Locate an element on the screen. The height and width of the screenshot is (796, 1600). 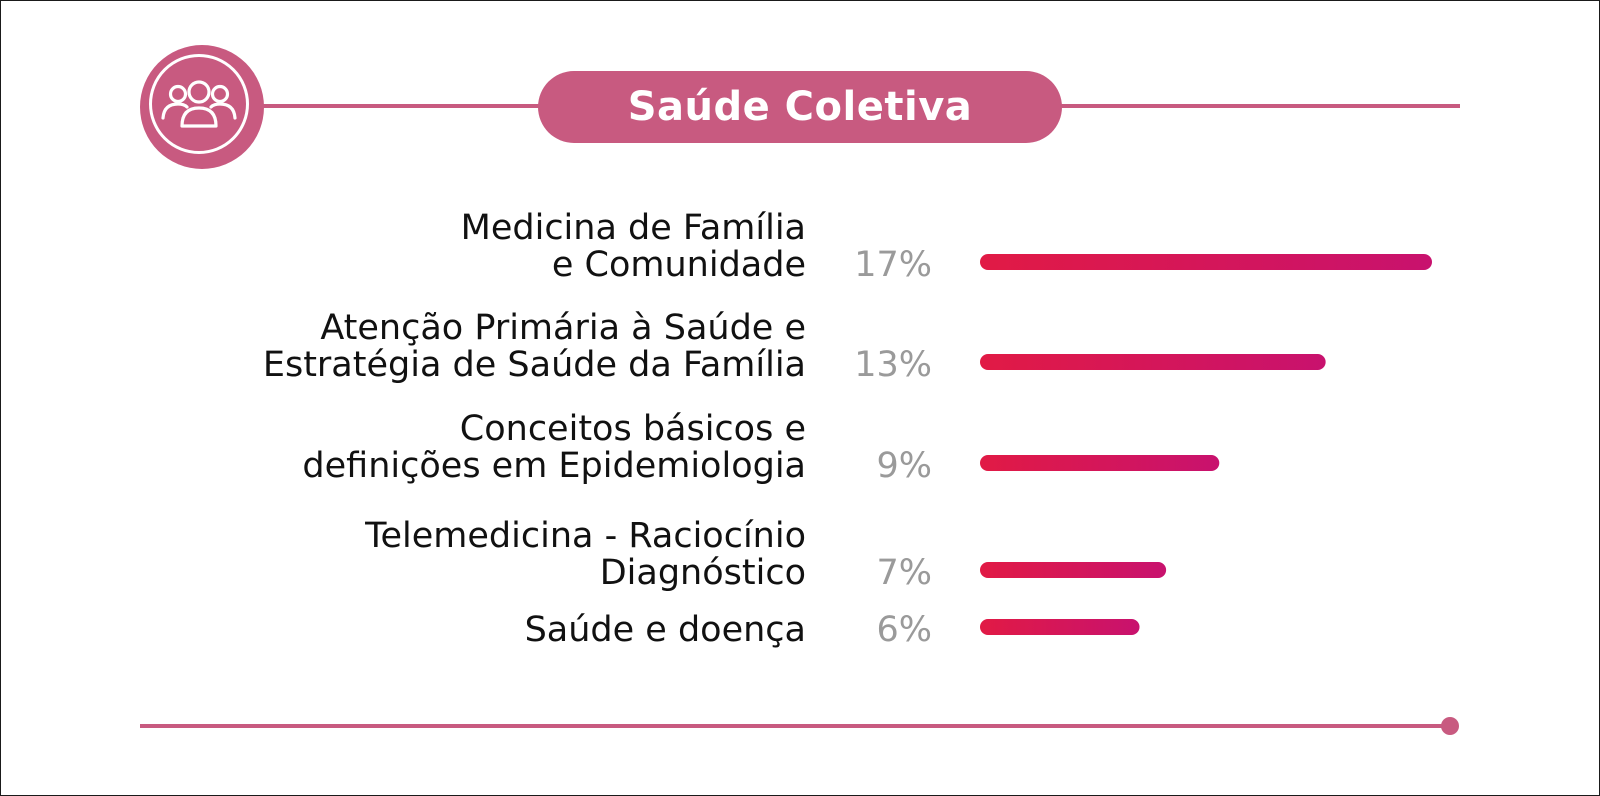
category-label-line: Medicina de Família is located at coordinates (633, 228).